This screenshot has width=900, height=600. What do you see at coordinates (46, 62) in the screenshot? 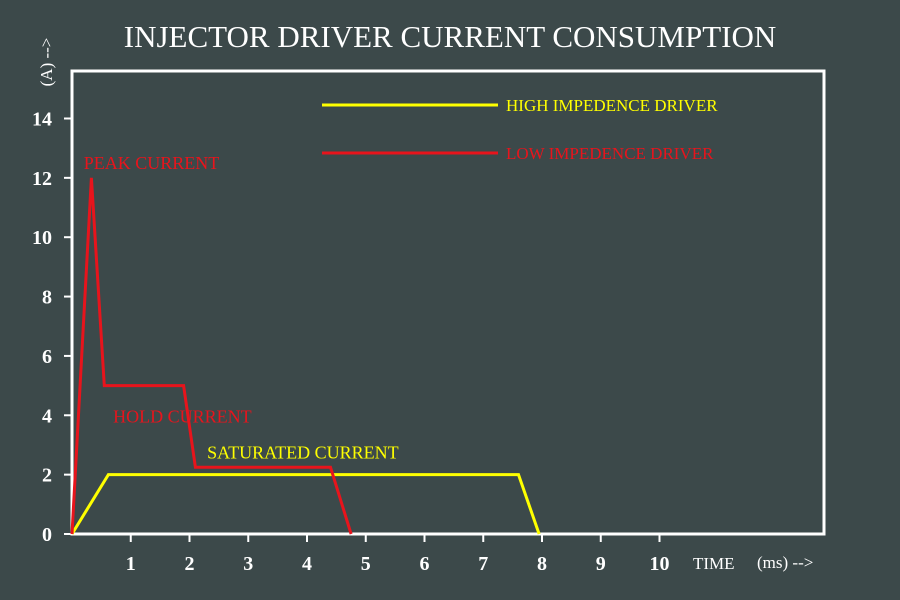
I see `y-axis-label: (A) -->` at bounding box center [46, 62].